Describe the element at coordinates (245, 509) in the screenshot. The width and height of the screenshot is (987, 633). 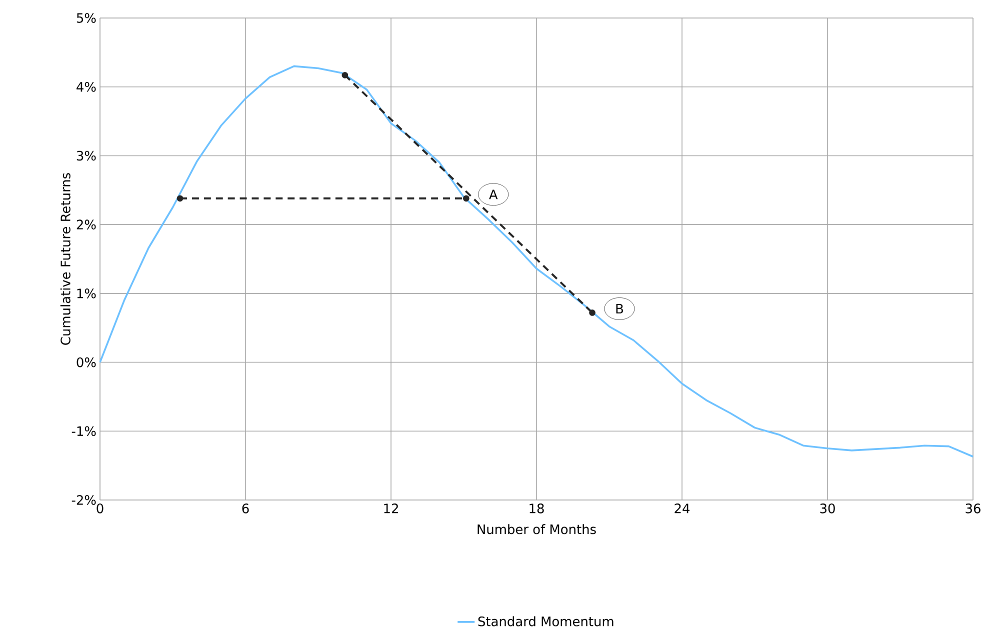
I see `x-tick-label: 6` at that location.